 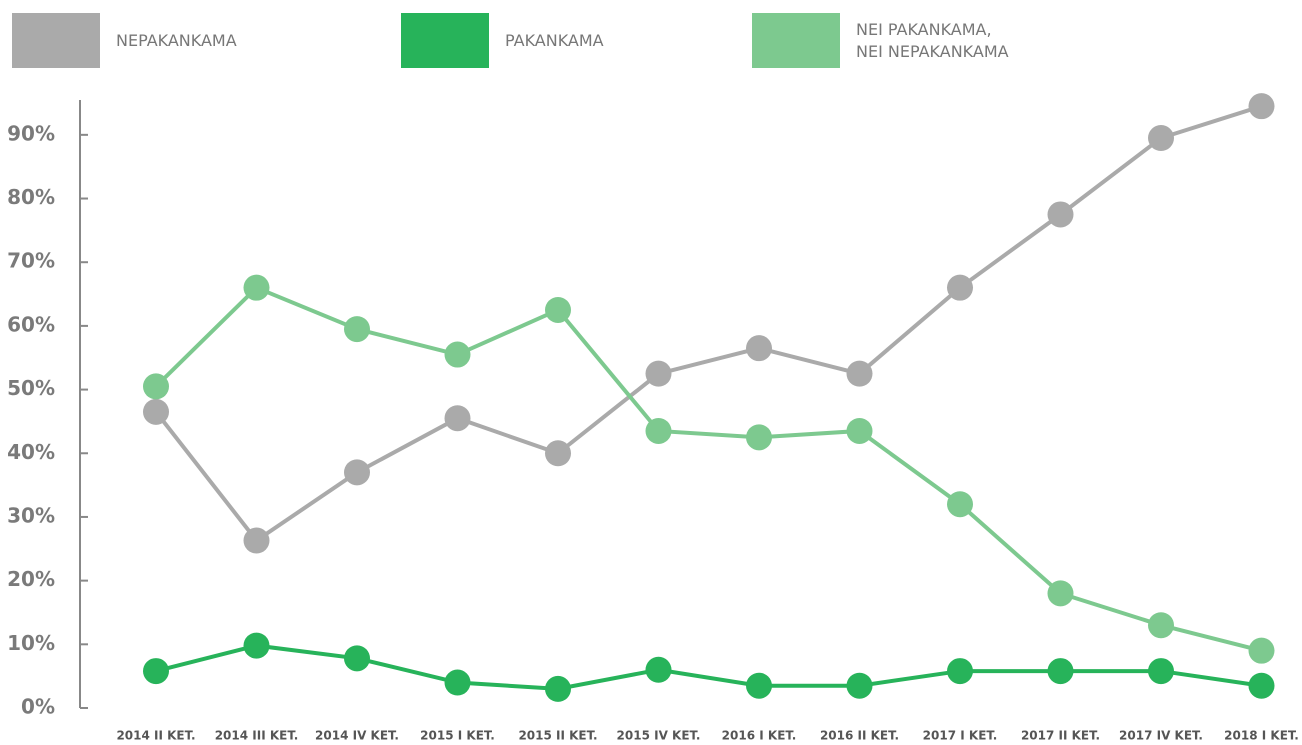 What do you see at coordinates (554, 40) in the screenshot?
I see `legend-label: PAKANKAMA` at bounding box center [554, 40].